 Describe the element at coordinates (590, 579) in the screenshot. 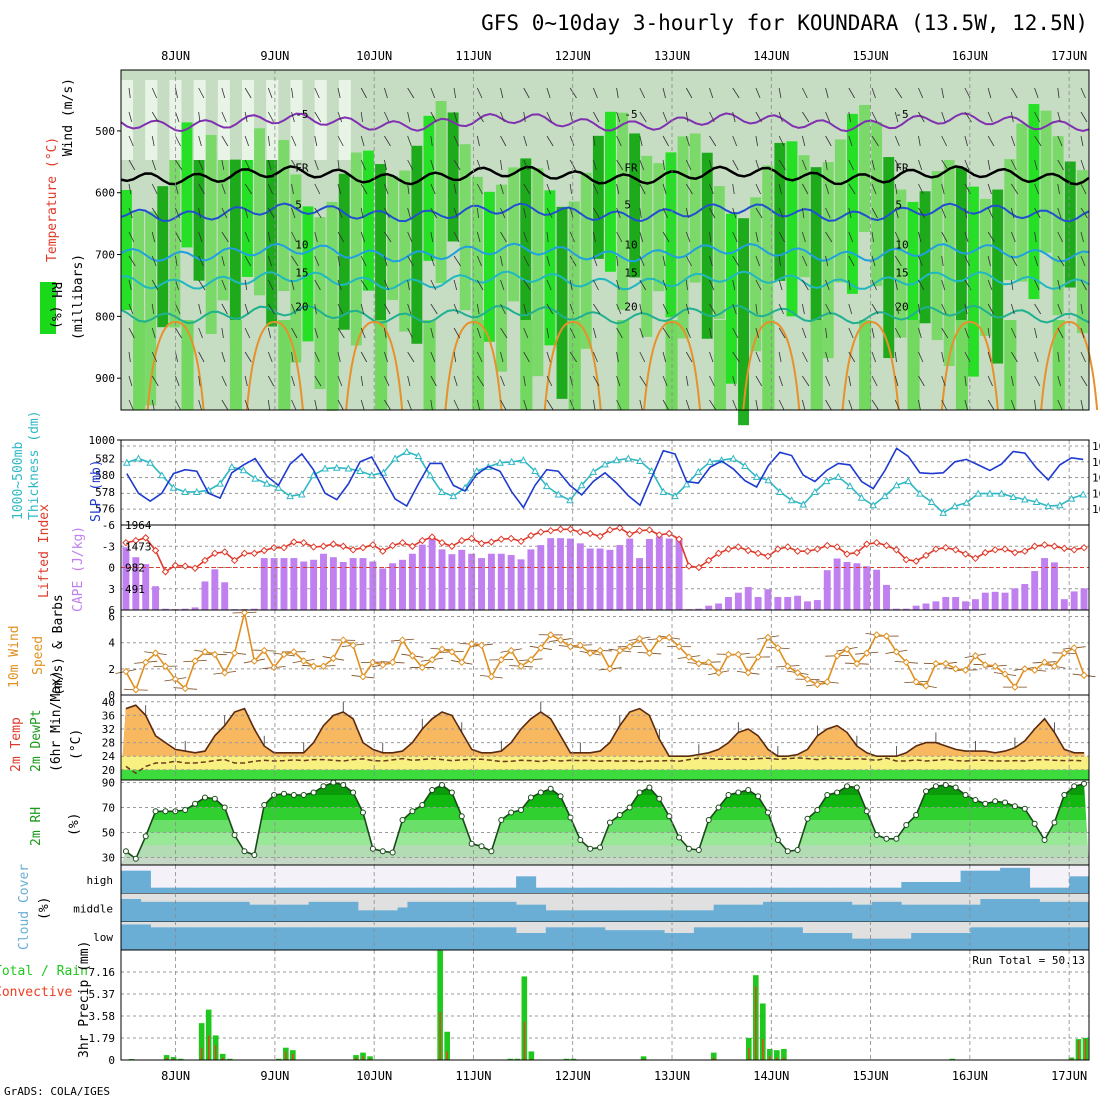

I see `cape-bar` at that location.